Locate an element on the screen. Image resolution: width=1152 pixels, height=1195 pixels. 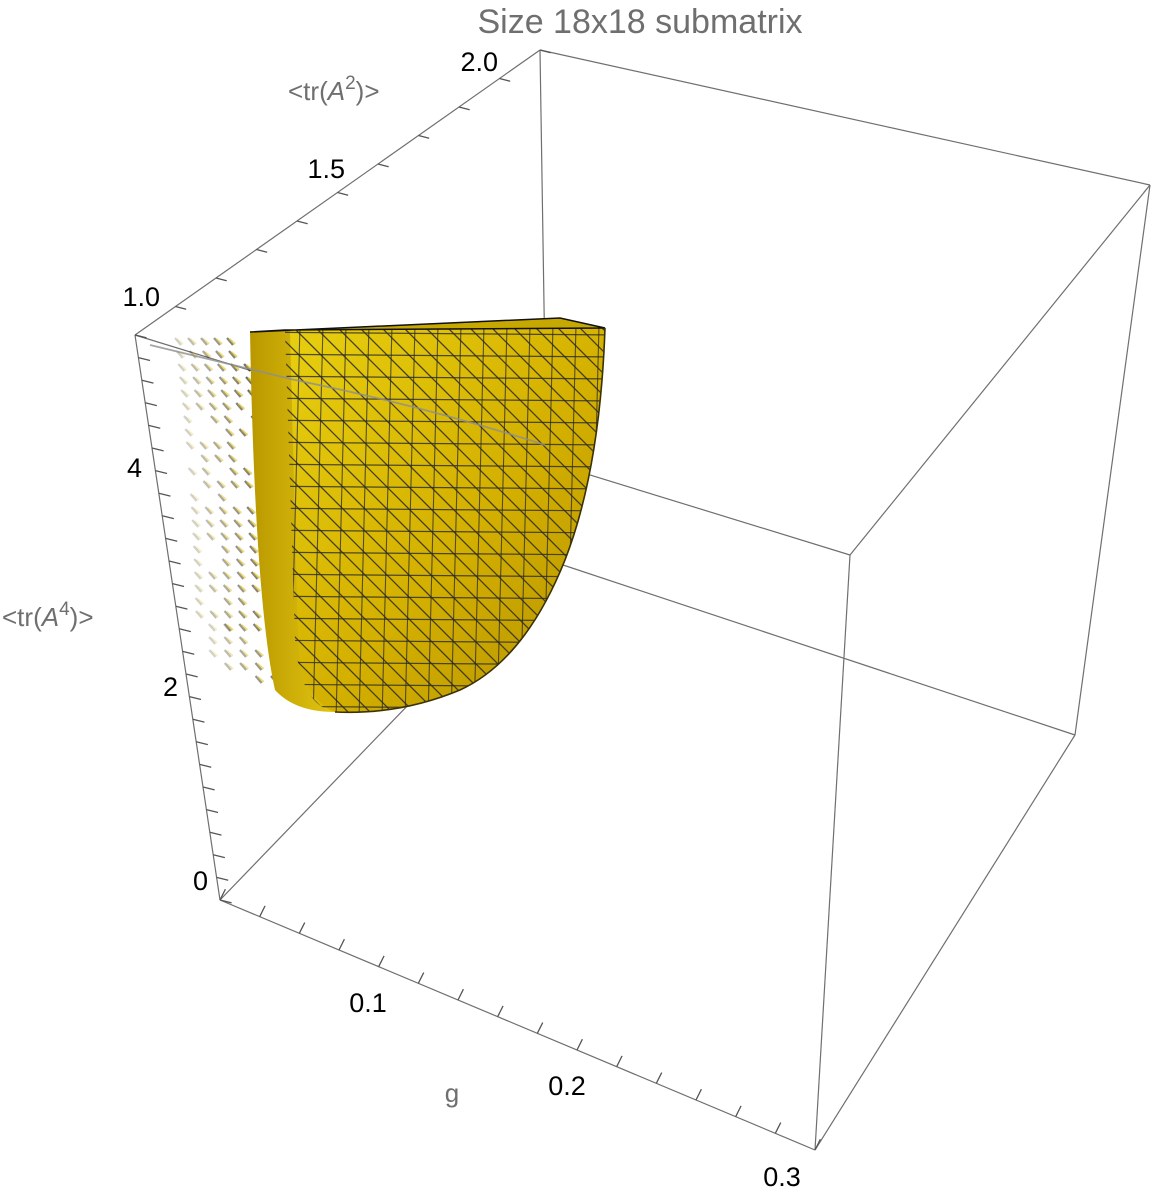
x-axis-label-text: g is located at coordinates (452, 1093).